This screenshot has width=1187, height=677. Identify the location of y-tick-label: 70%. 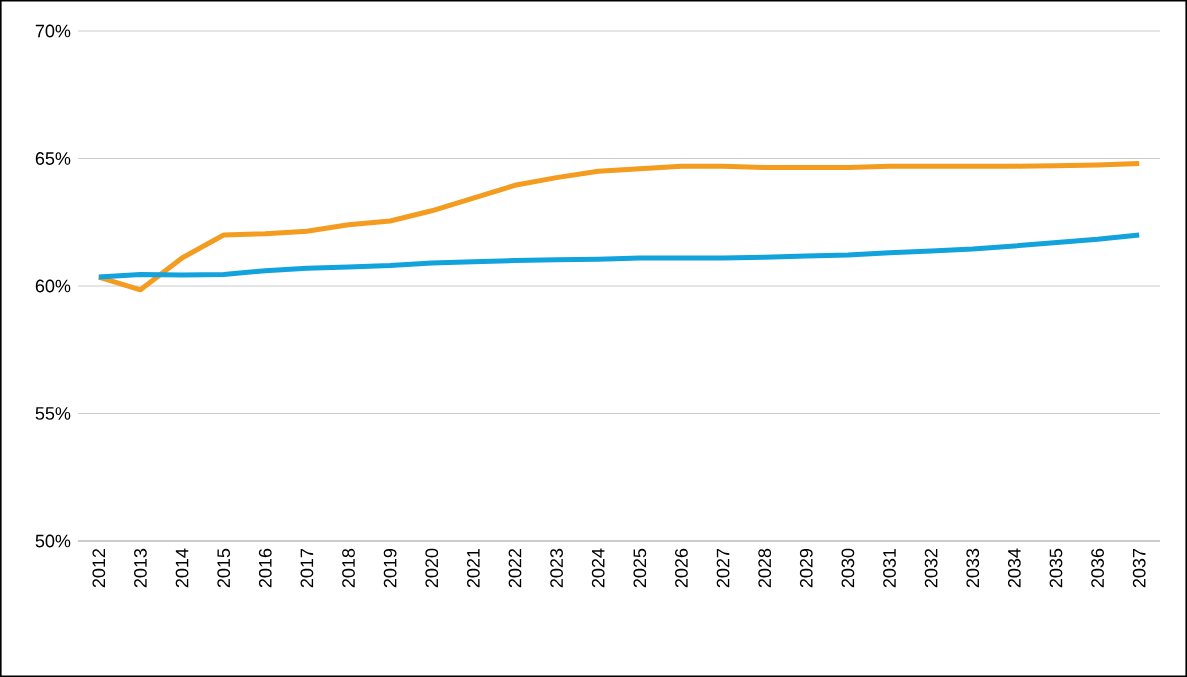
(53, 31).